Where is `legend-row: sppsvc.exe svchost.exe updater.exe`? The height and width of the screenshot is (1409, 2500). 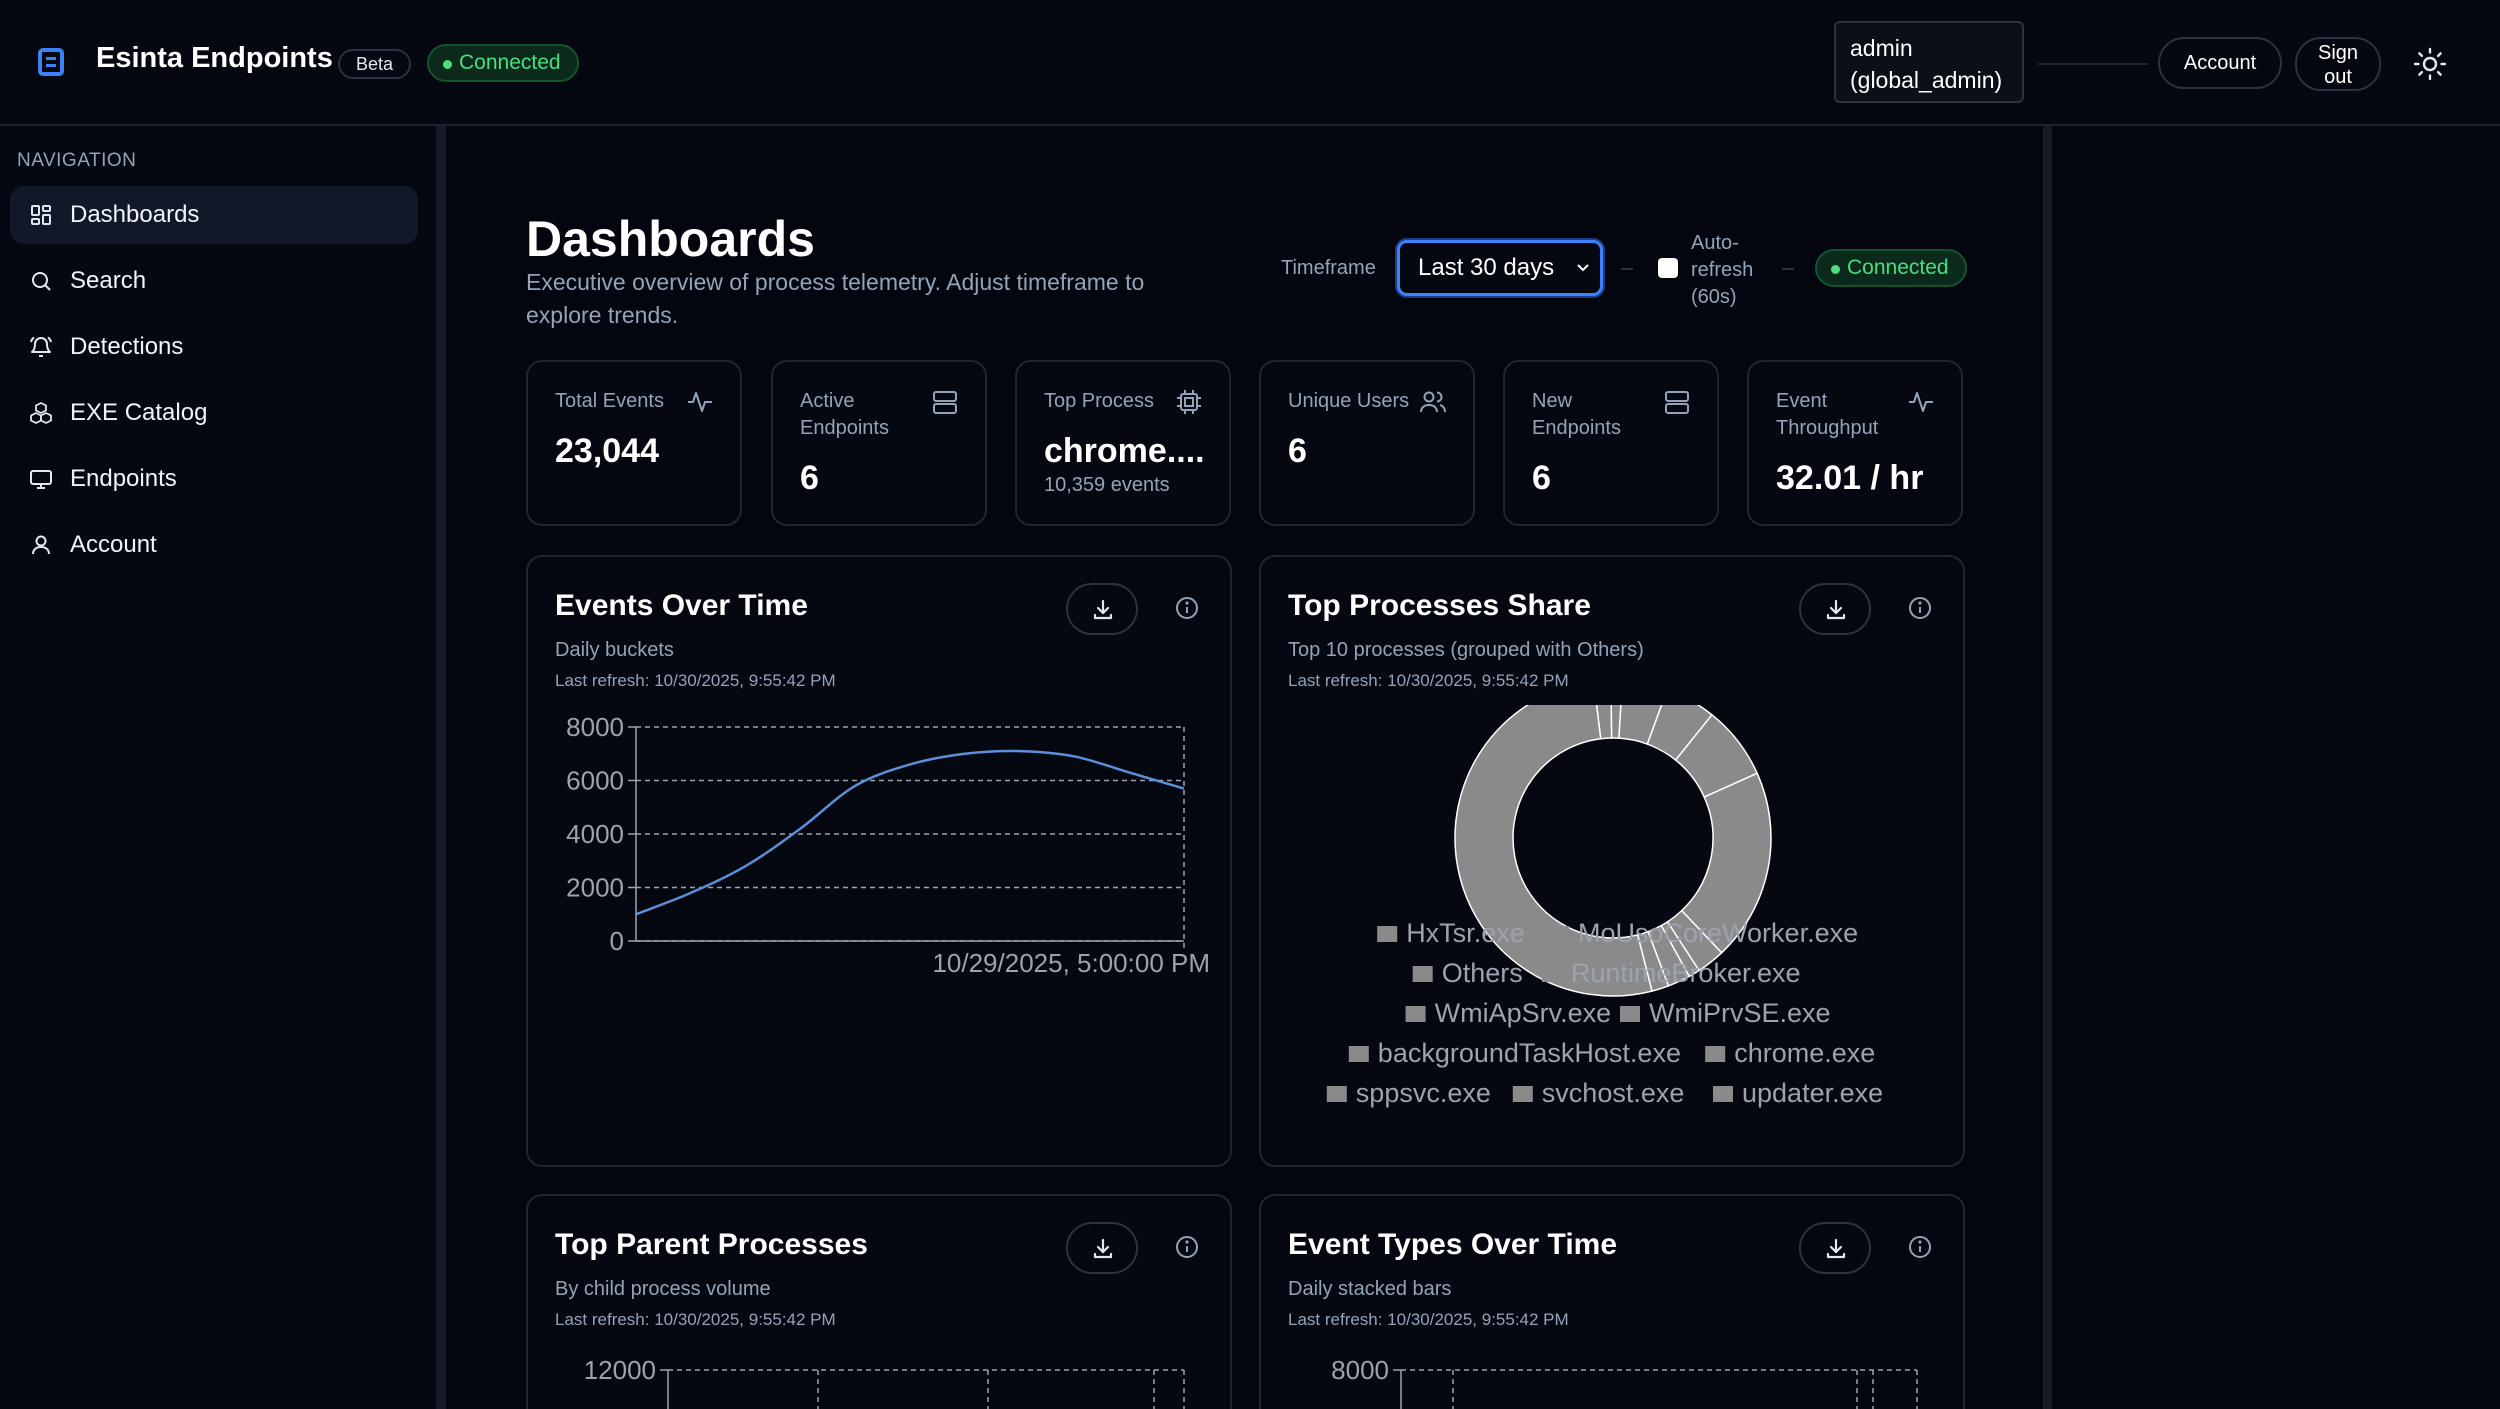 legend-row: sppsvc.exe svchost.exe updater.exe is located at coordinates (1604, 1093).